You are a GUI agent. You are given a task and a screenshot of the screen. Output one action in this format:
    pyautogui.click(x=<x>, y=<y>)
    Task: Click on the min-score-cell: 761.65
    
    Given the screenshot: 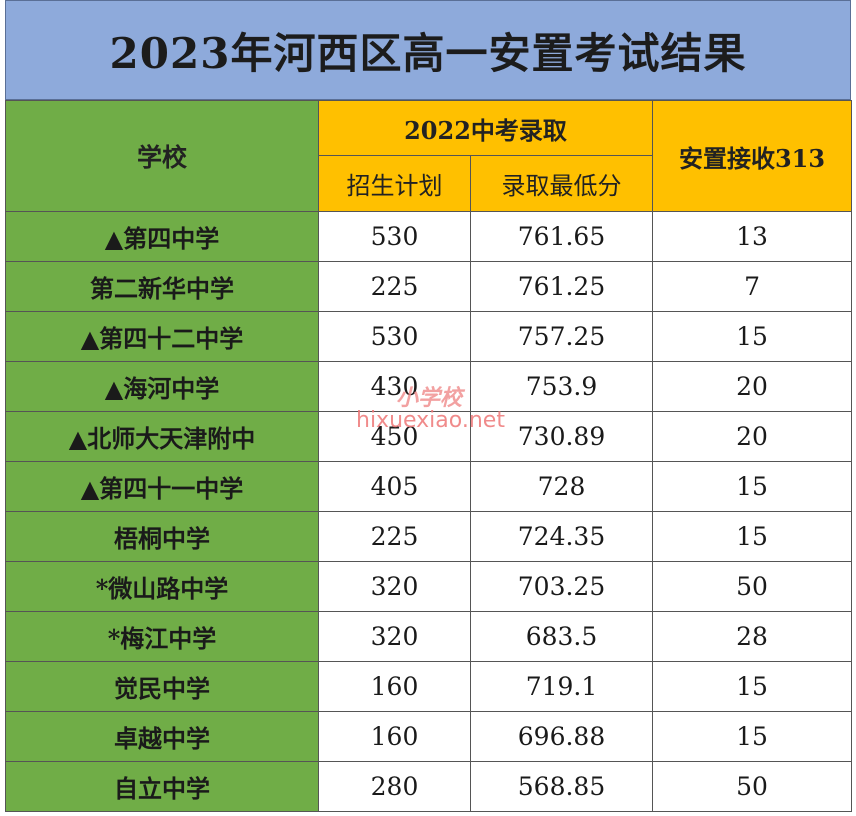 What is the action you would take?
    pyautogui.click(x=561, y=236)
    